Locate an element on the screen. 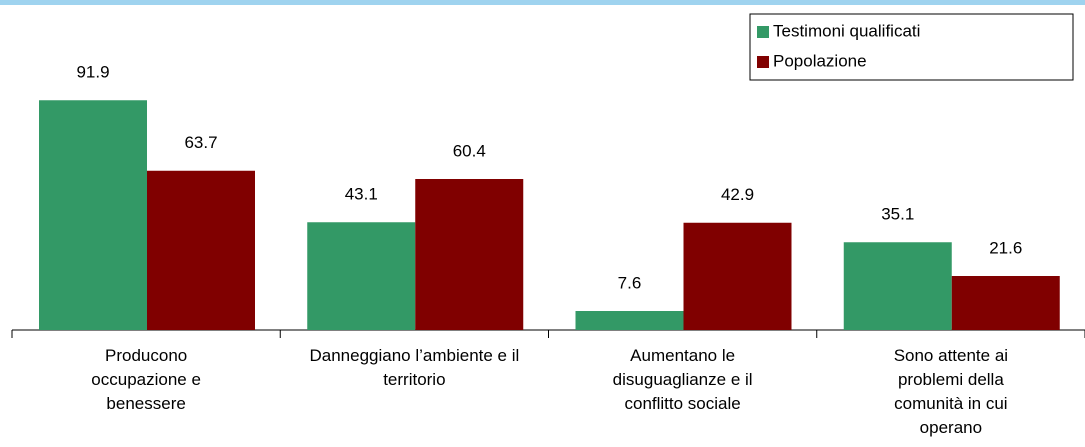 This screenshot has height=447, width=1085. data-label: 42.9 is located at coordinates (737, 194).